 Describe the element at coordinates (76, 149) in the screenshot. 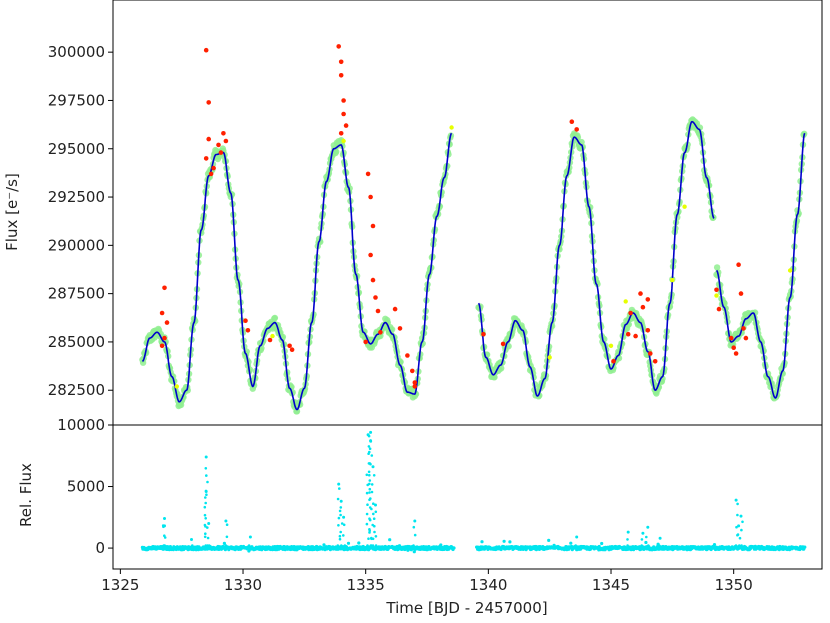

I see `flux-y-tick-label: 295000` at that location.